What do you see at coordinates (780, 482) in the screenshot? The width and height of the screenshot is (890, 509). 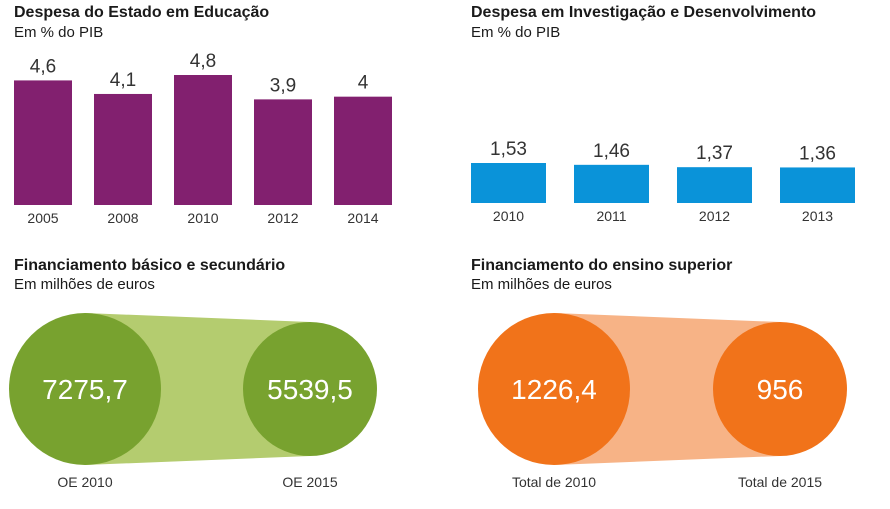 I see `category-label: Total de 2015` at bounding box center [780, 482].